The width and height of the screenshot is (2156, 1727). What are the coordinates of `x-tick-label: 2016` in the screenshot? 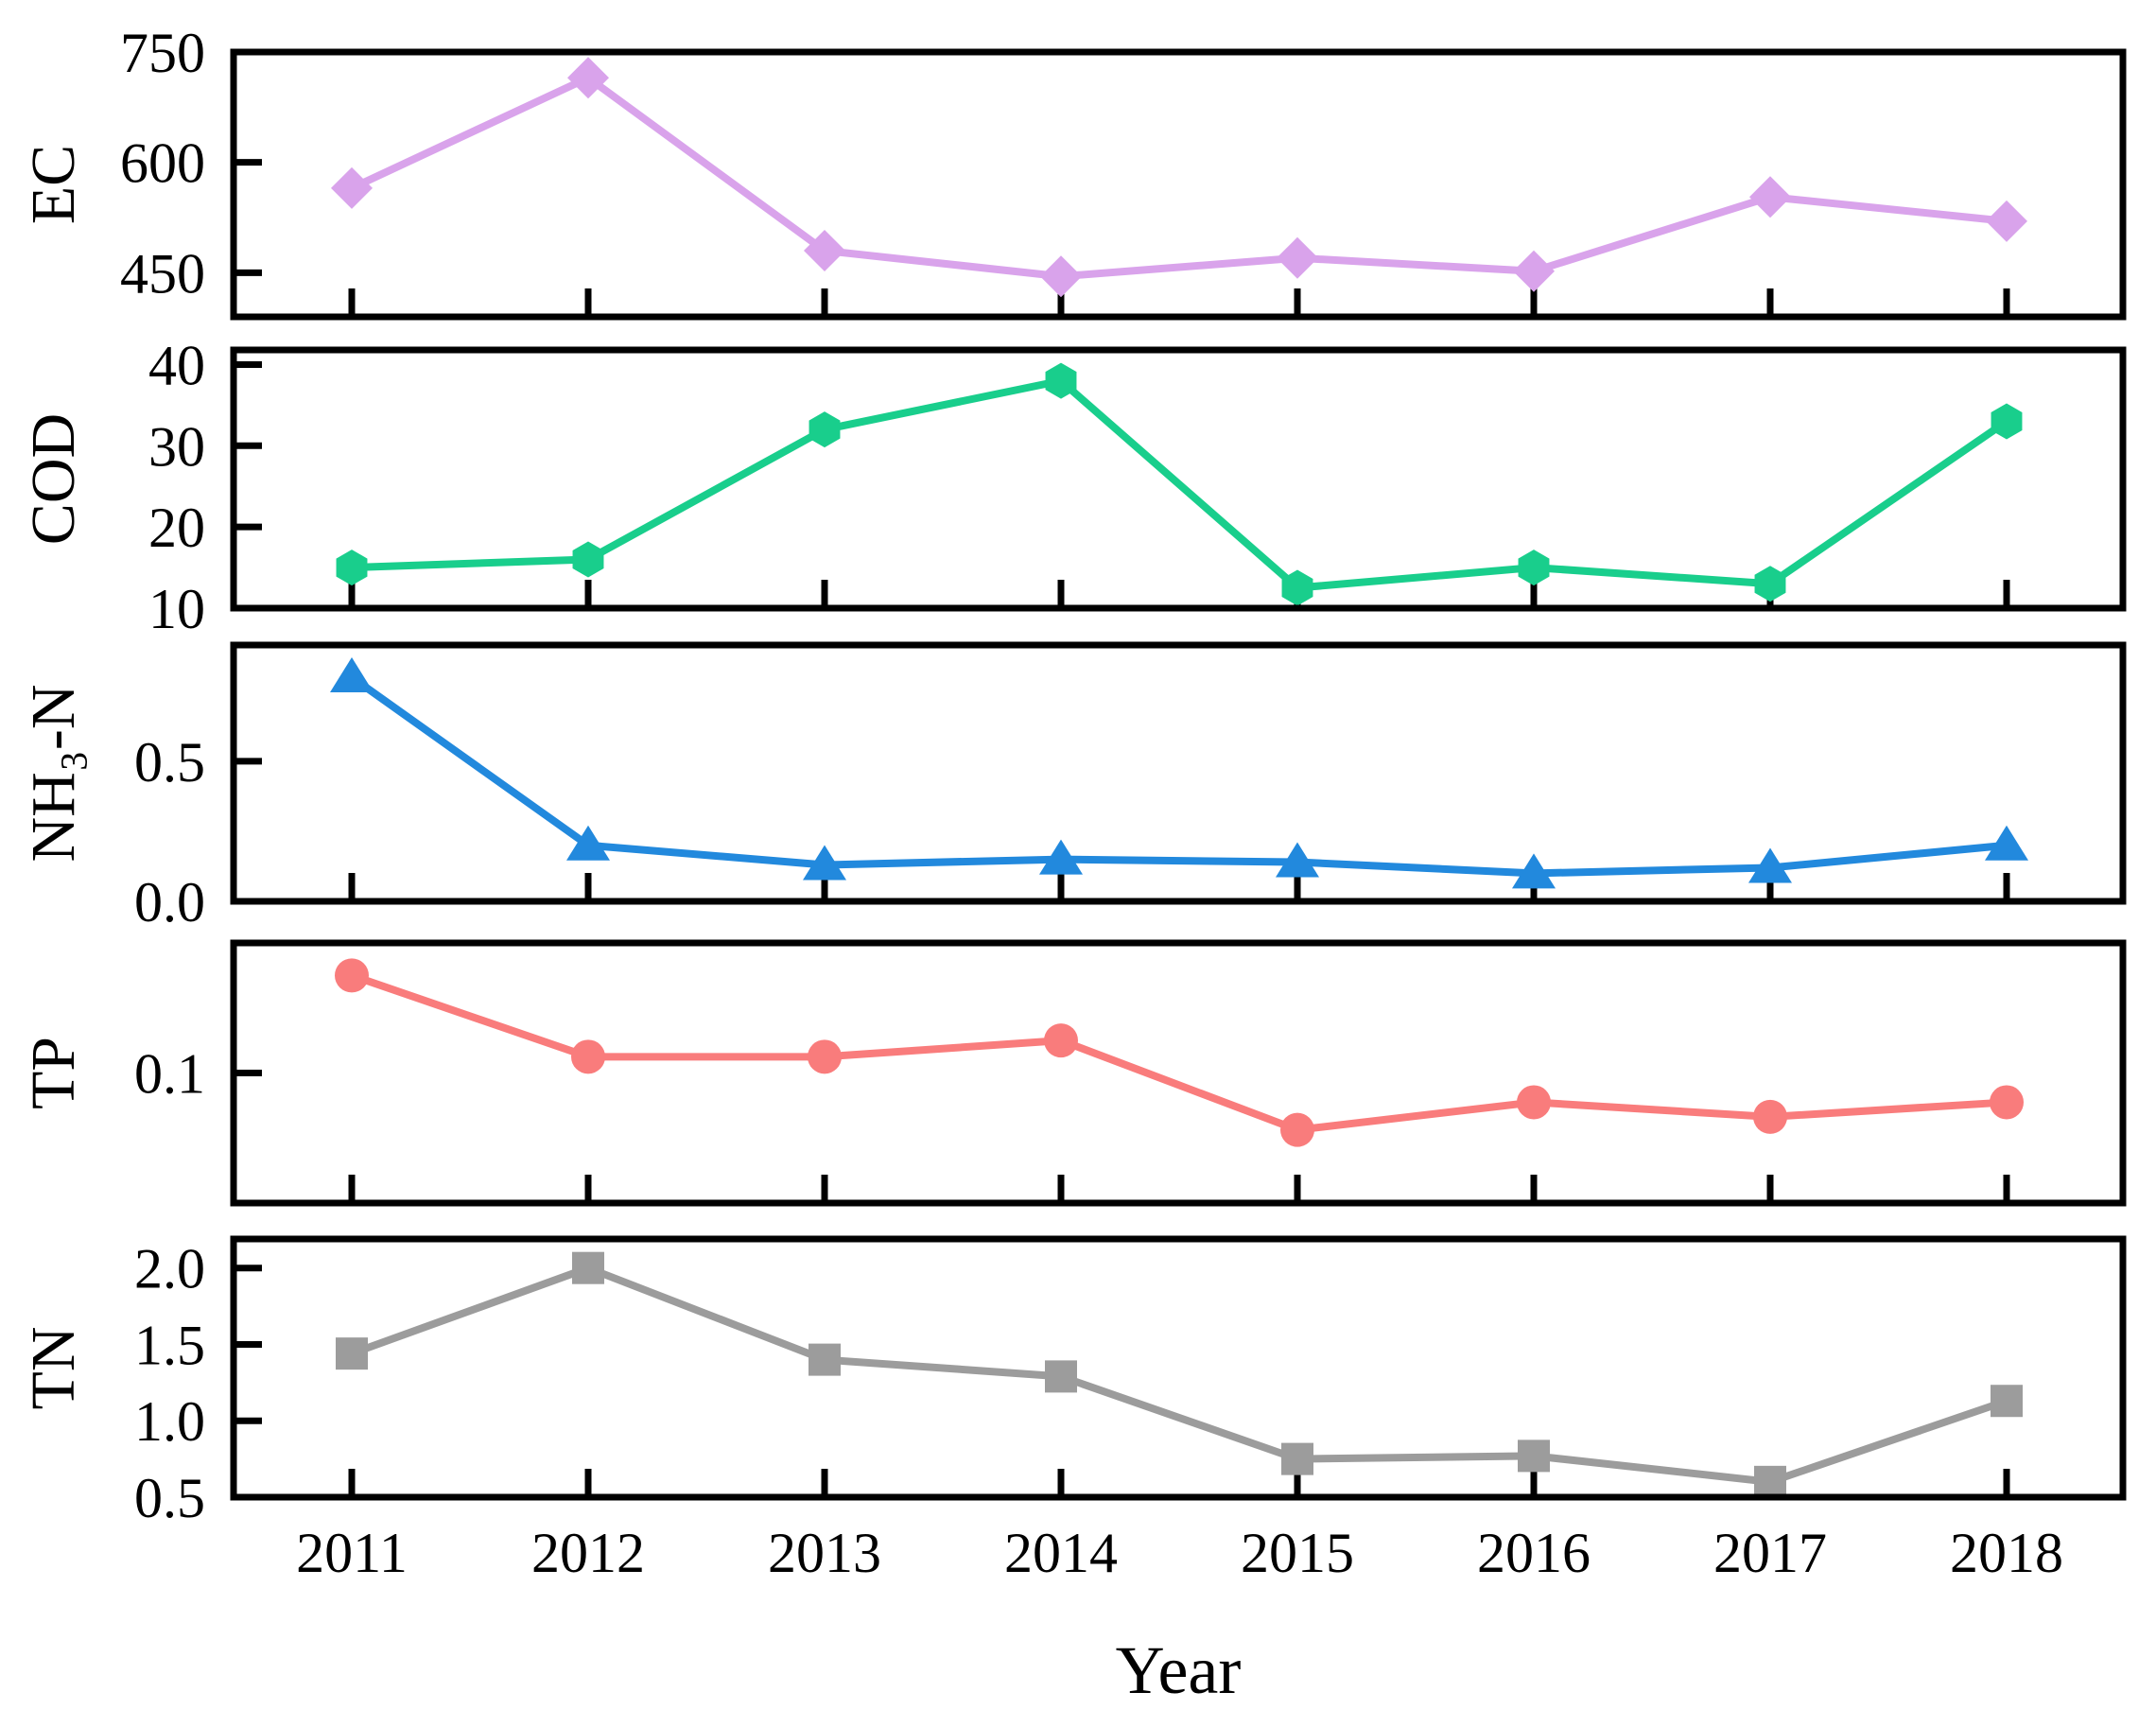 It's located at (1534, 1553).